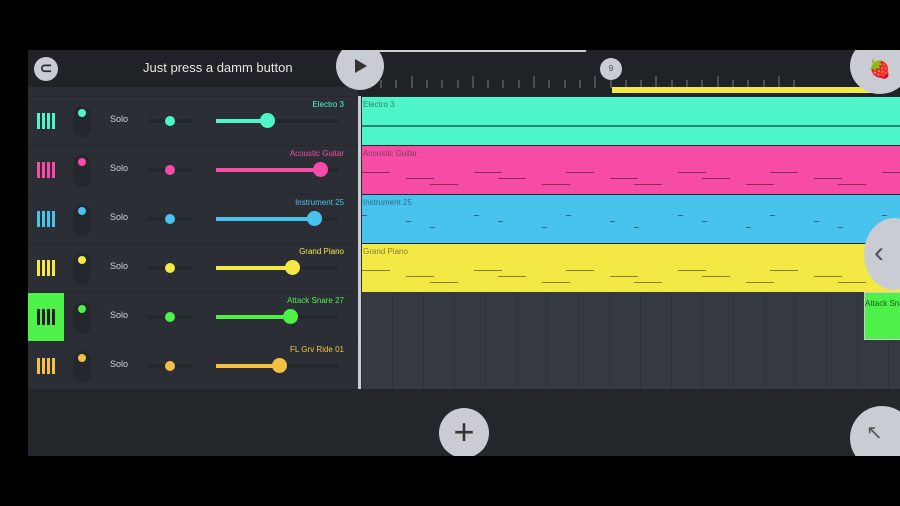 The height and width of the screenshot is (506, 900). What do you see at coordinates (387, 202) in the screenshot?
I see `pattern-label: Instrument 25` at bounding box center [387, 202].